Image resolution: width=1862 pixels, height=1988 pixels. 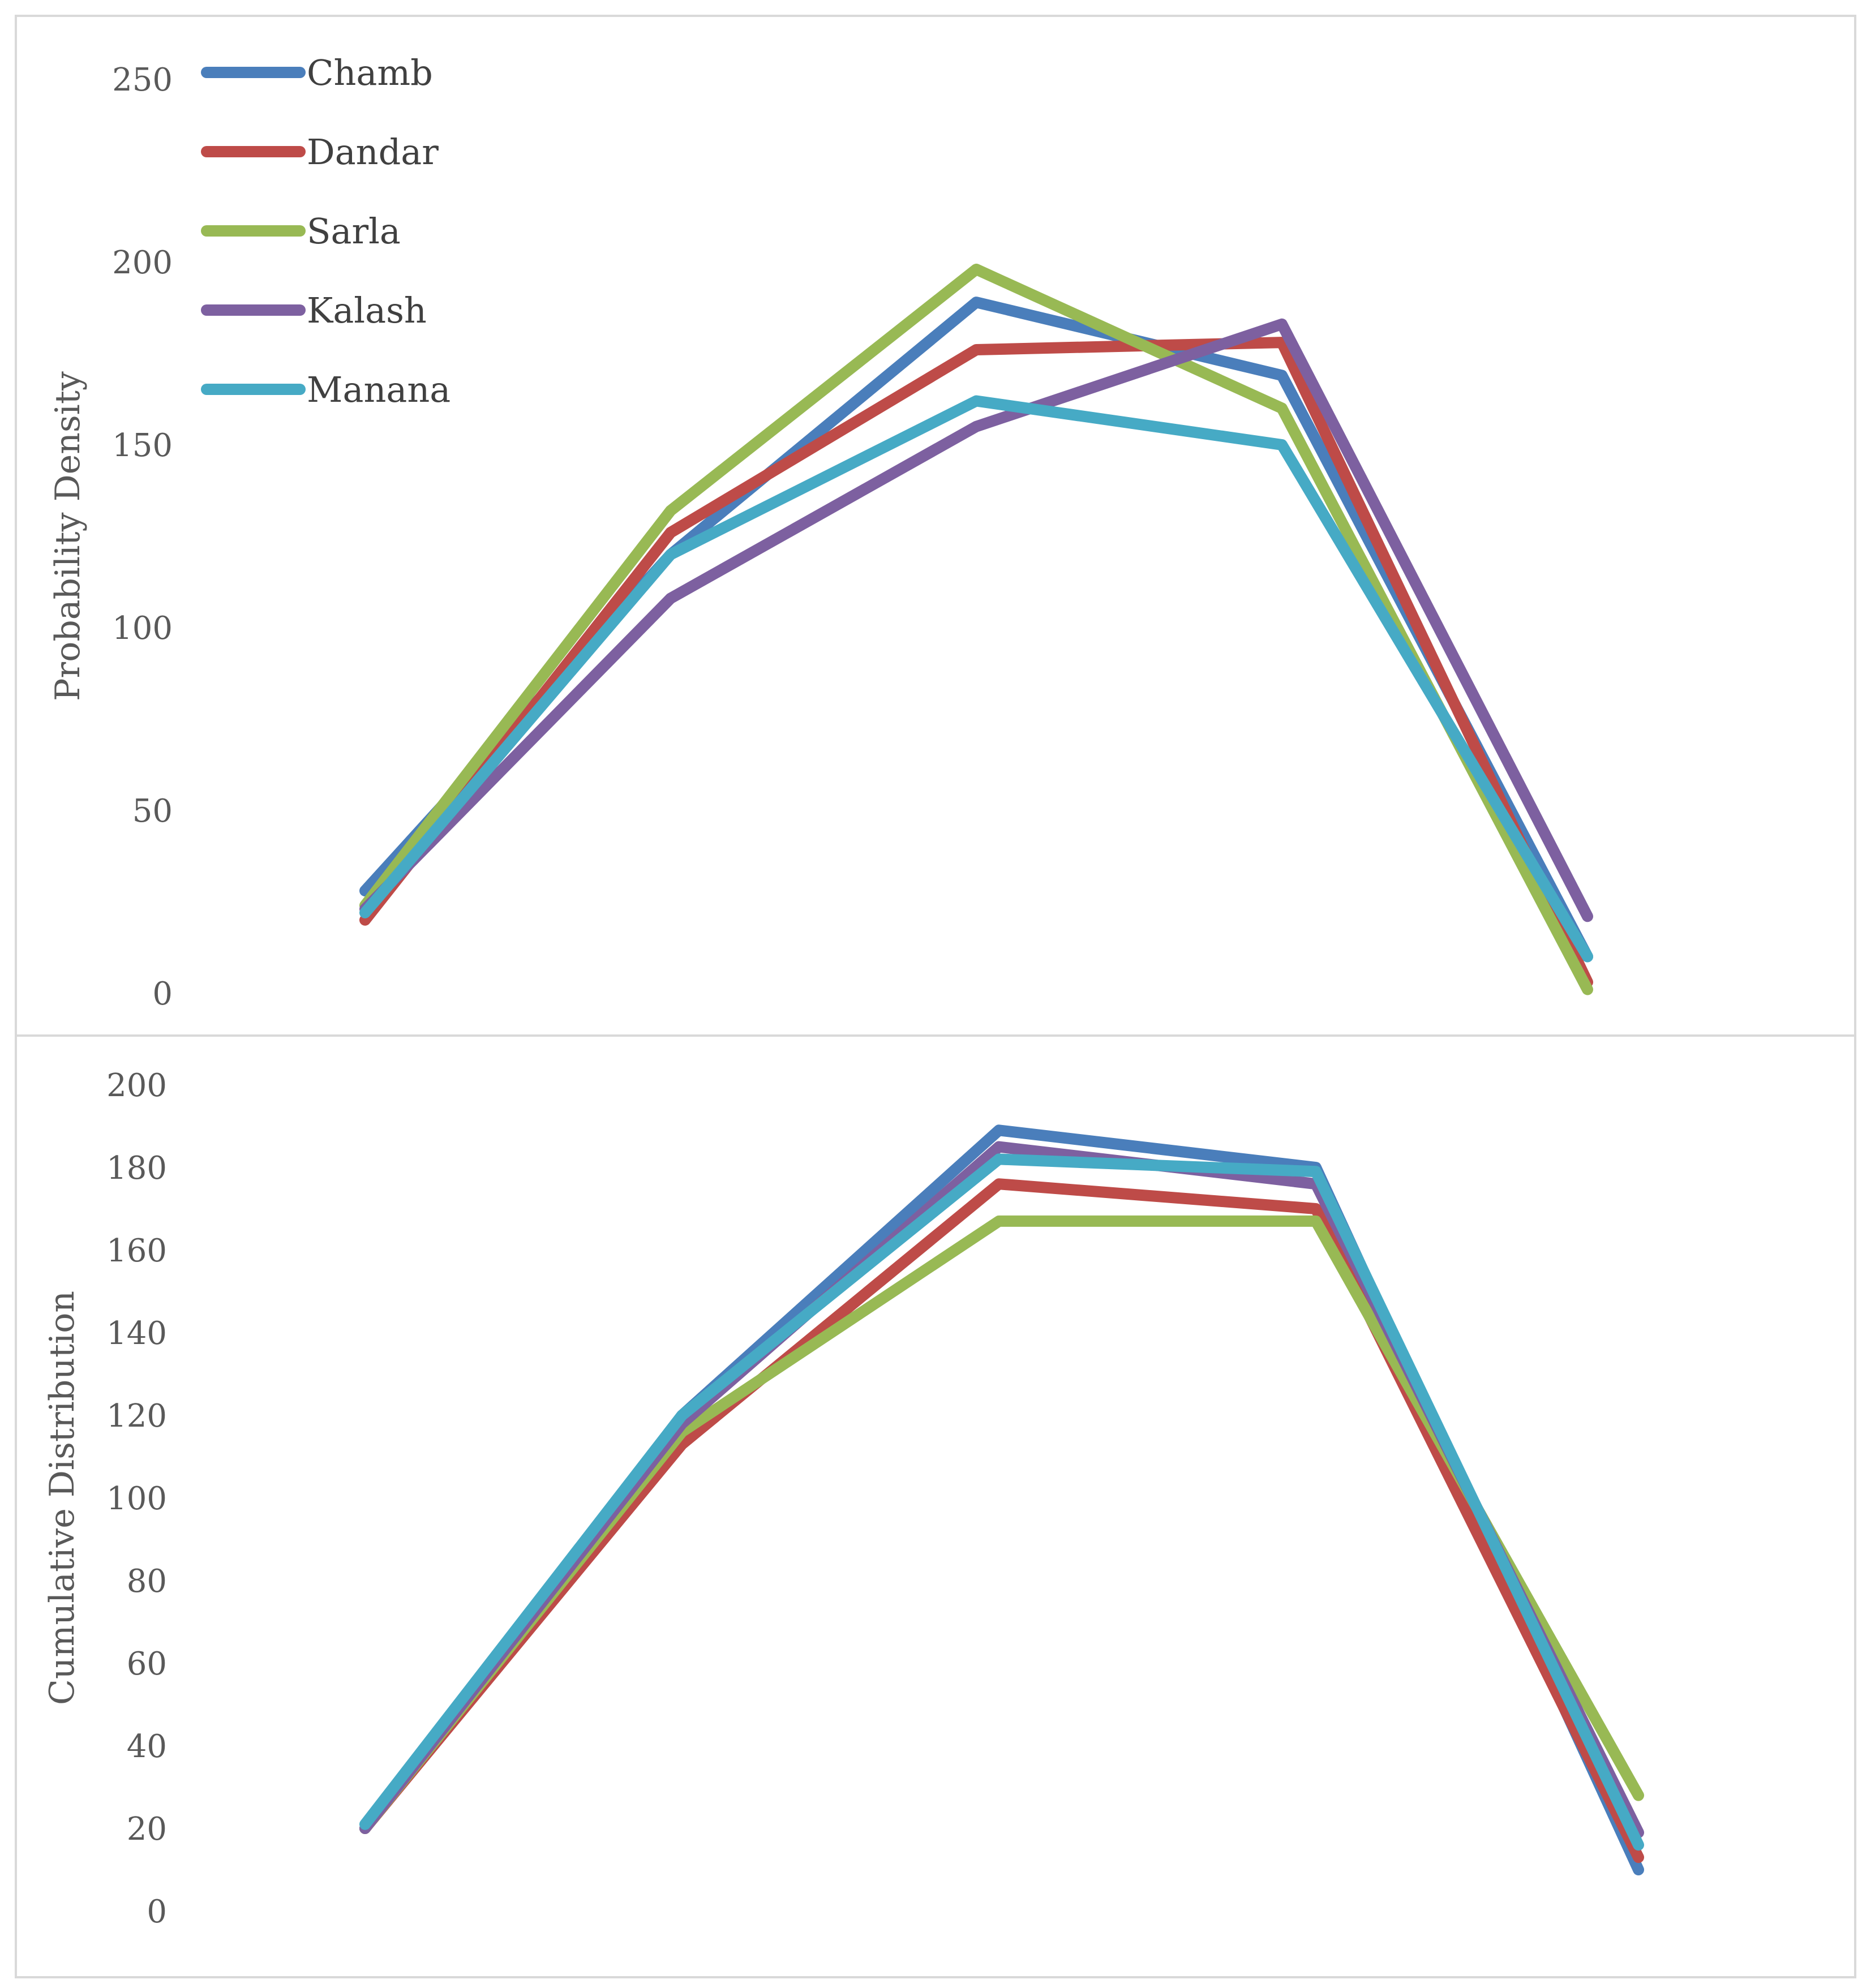 I want to click on cumulative-y-tick-label: 120, so click(x=137, y=1416).